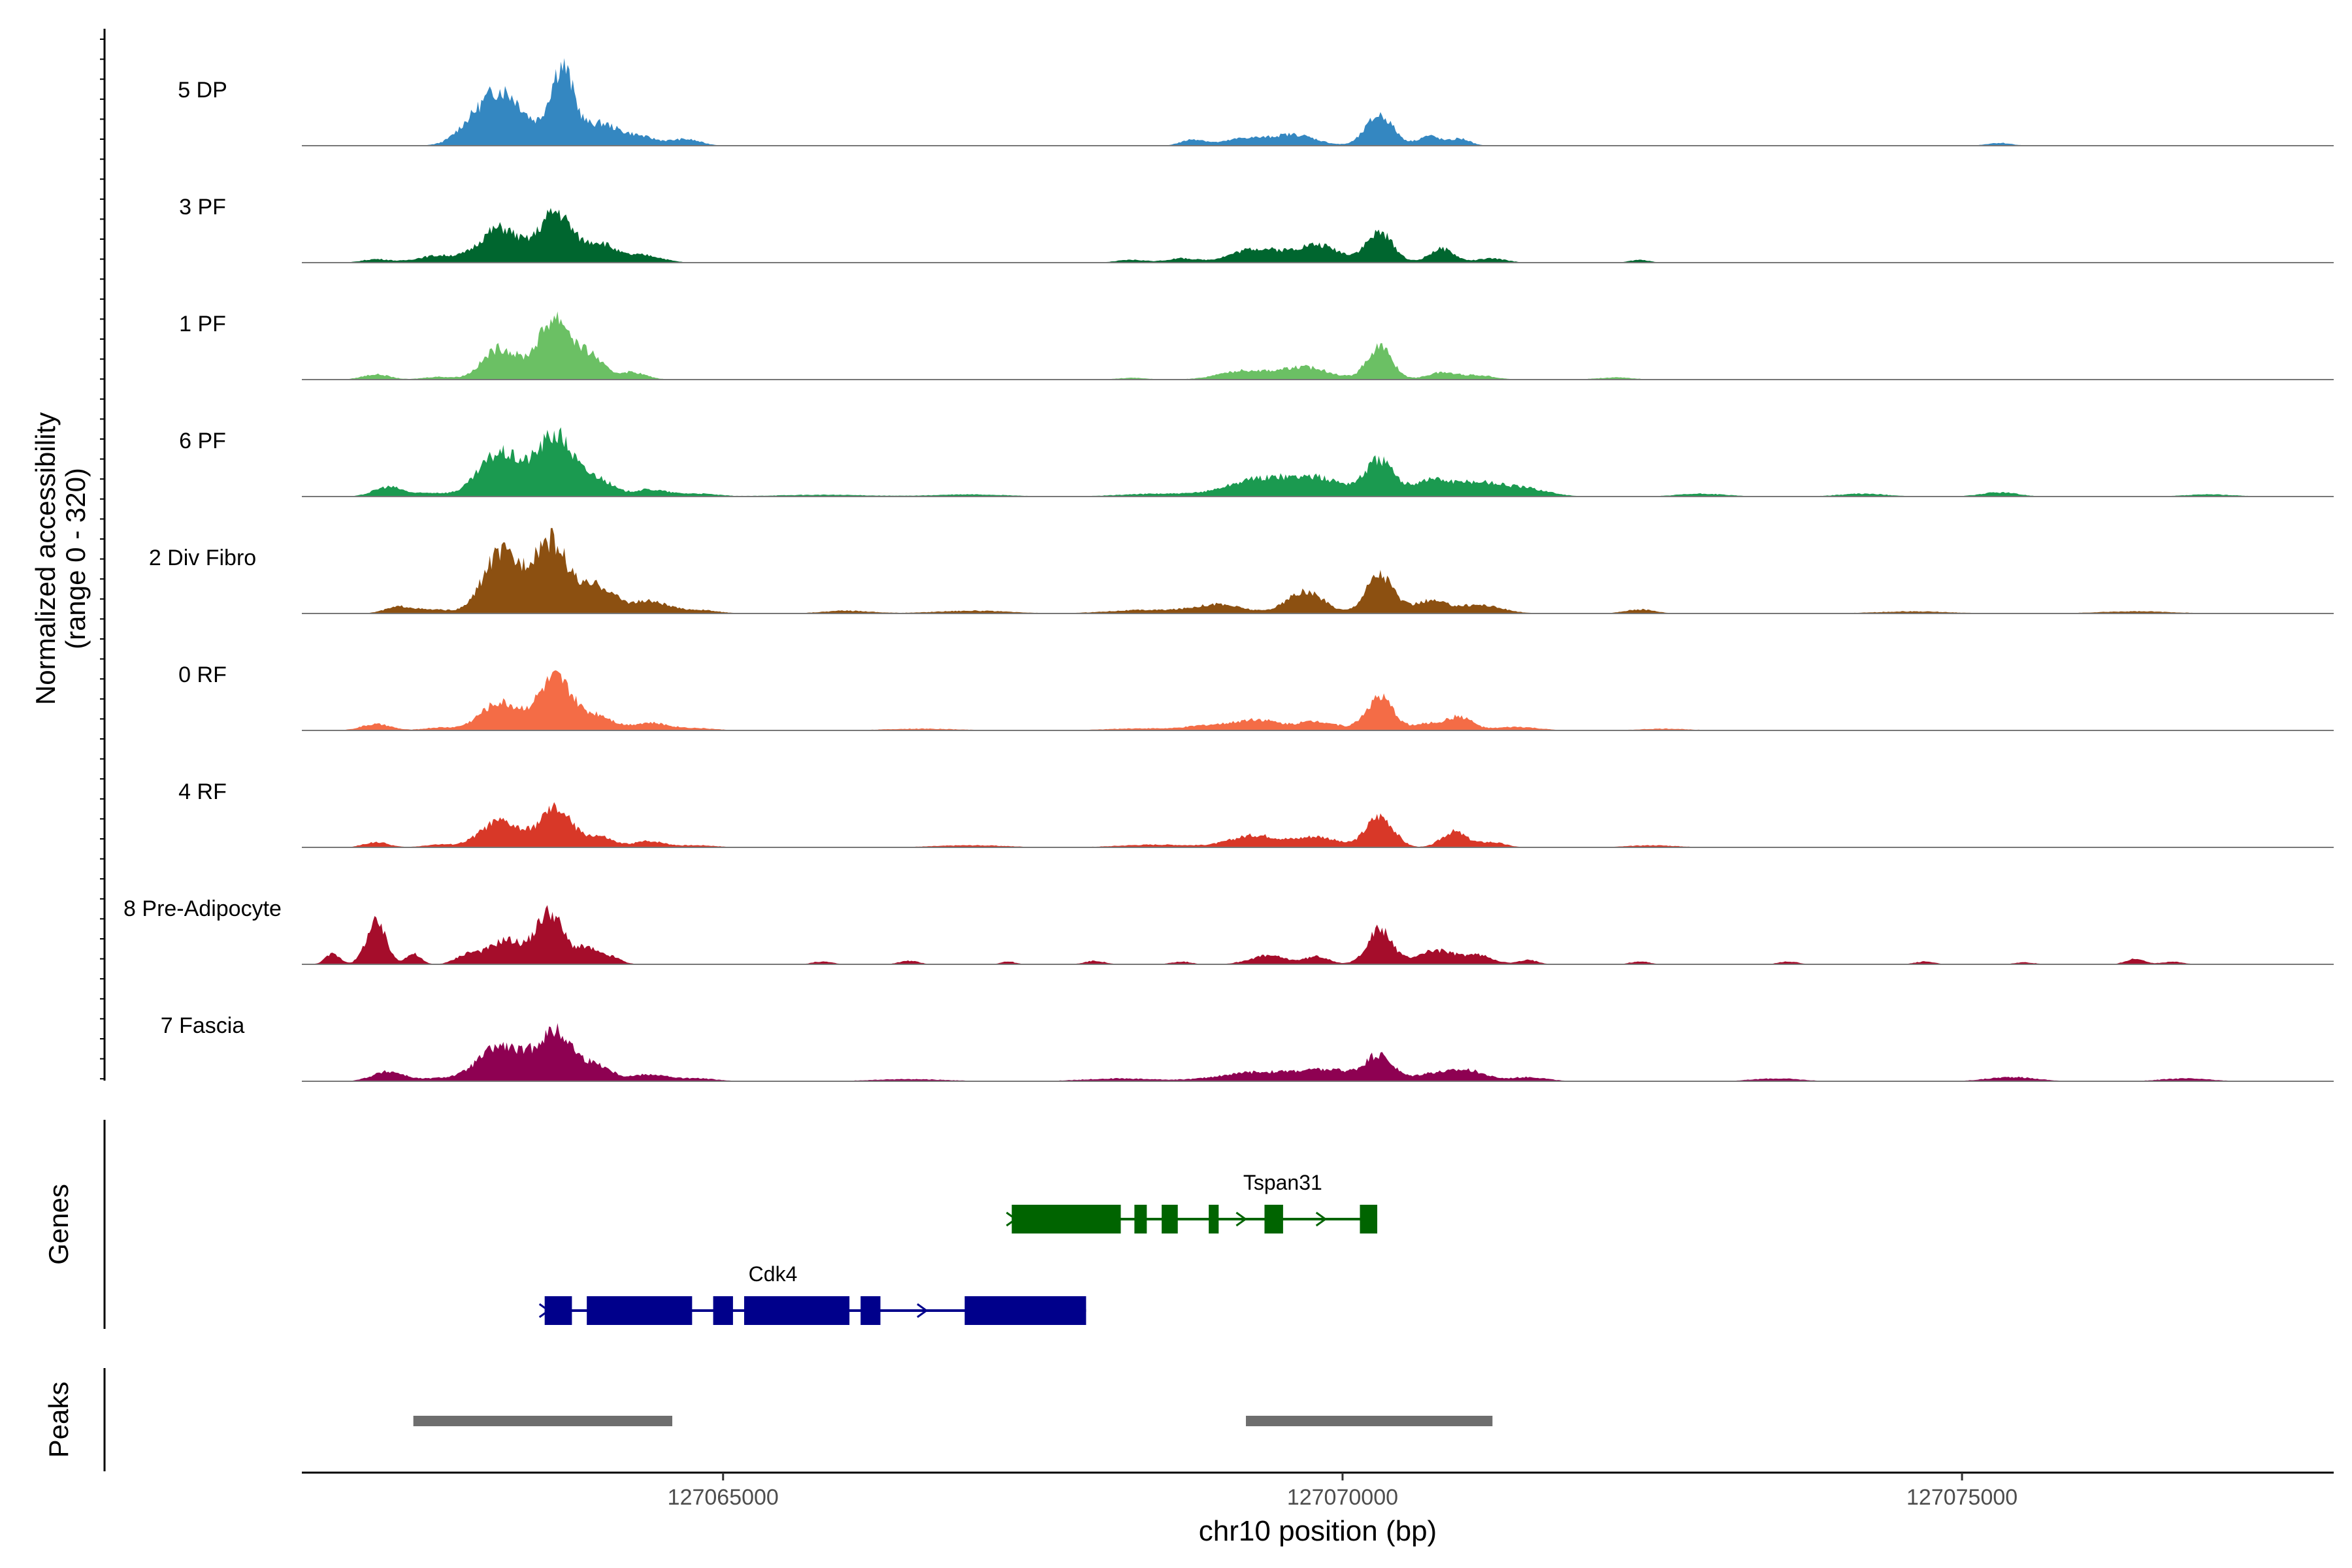 The image size is (2352, 1568). What do you see at coordinates (773, 1274) in the screenshot?
I see `gene-label-cdk4: Cdk4` at bounding box center [773, 1274].